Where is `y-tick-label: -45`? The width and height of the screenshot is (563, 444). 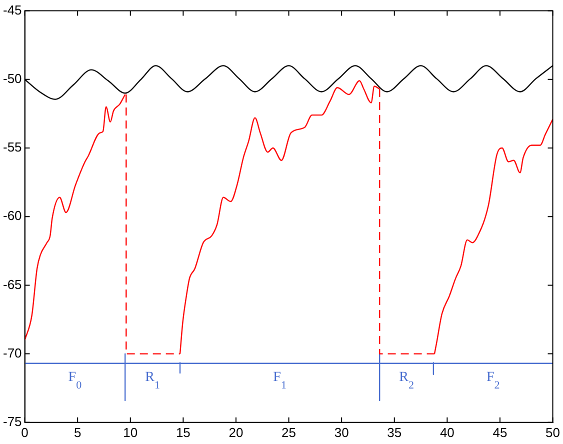
y-tick-label: -45 is located at coordinates (12, 10).